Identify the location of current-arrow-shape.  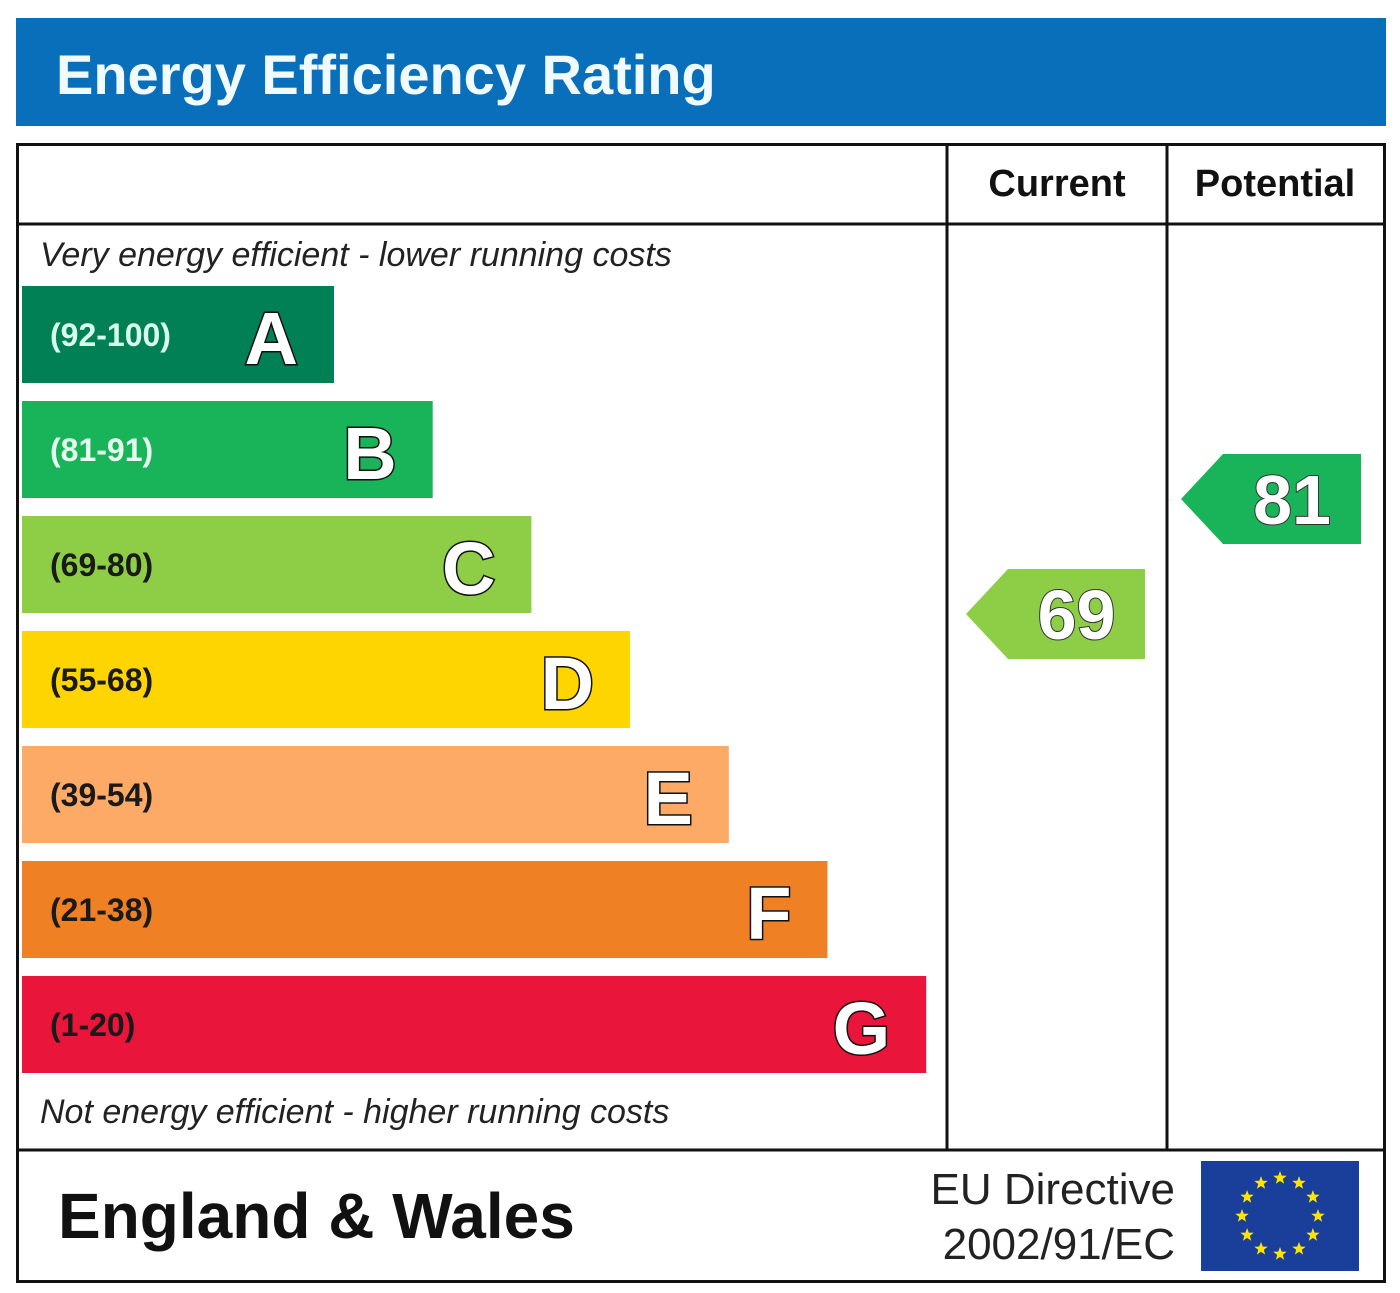
(1055, 613).